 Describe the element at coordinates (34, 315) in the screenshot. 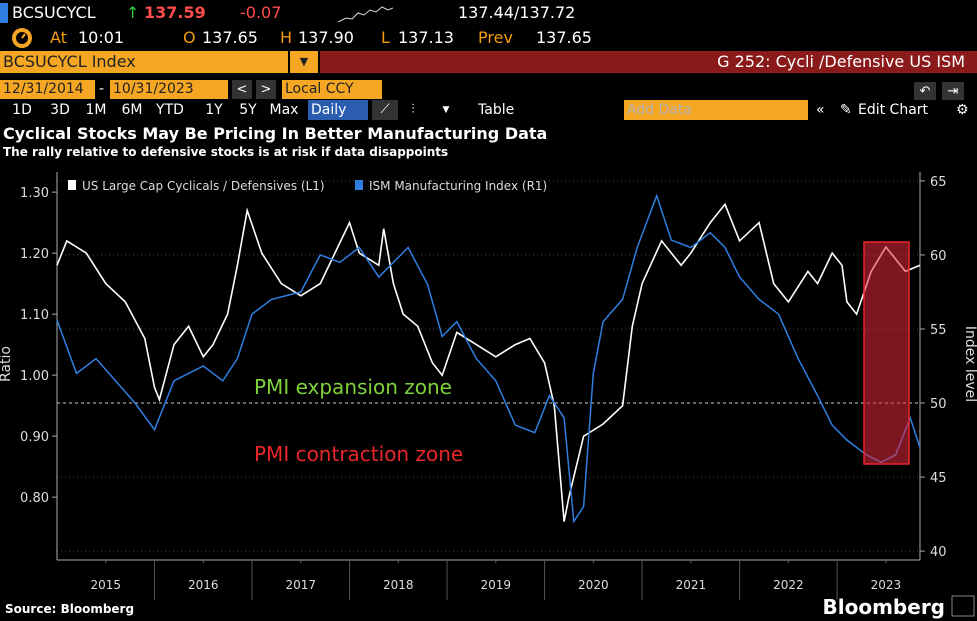

I see `y-tick-label: 1.10` at that location.